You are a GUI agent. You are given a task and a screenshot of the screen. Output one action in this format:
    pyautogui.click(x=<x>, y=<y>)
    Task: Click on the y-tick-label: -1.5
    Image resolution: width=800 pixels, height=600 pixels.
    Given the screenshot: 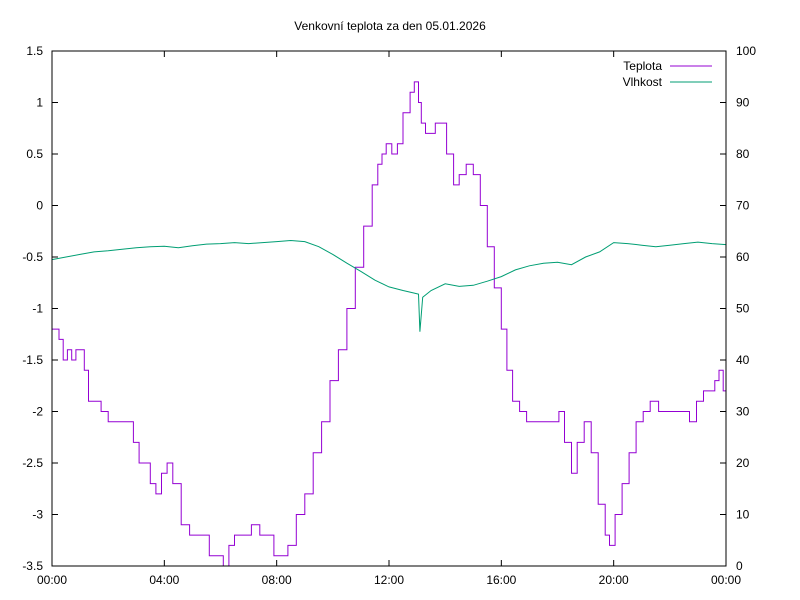 What is the action you would take?
    pyautogui.click(x=32, y=360)
    